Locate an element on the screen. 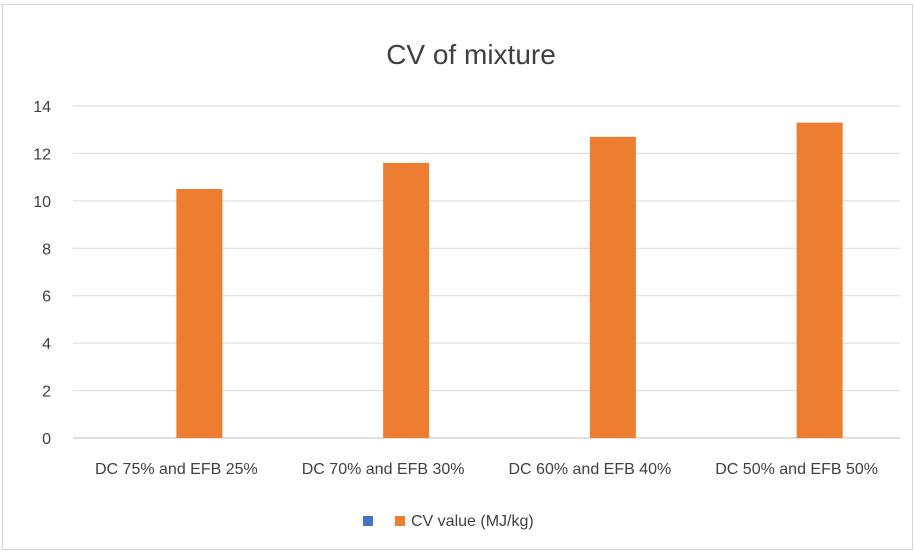 The height and width of the screenshot is (554, 915). y-axis-ticks: 0 2 4 6 8 10 12 14 is located at coordinates (42, 273).